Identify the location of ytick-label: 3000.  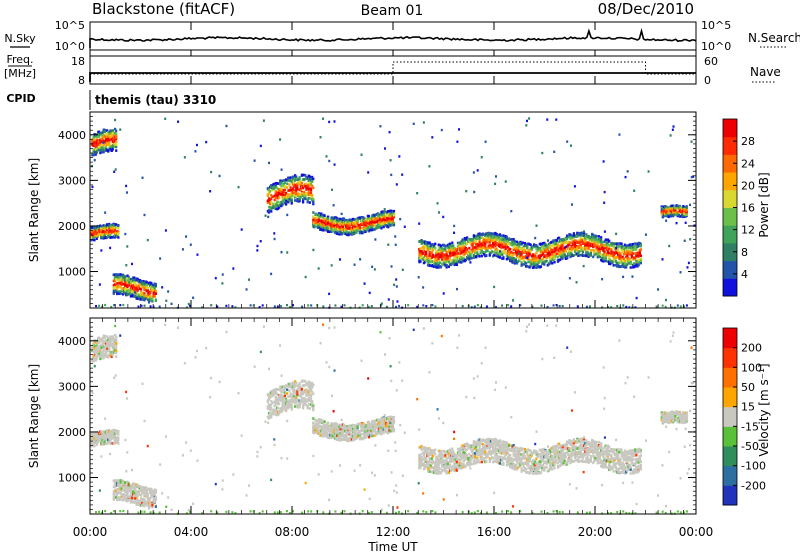
(72, 180).